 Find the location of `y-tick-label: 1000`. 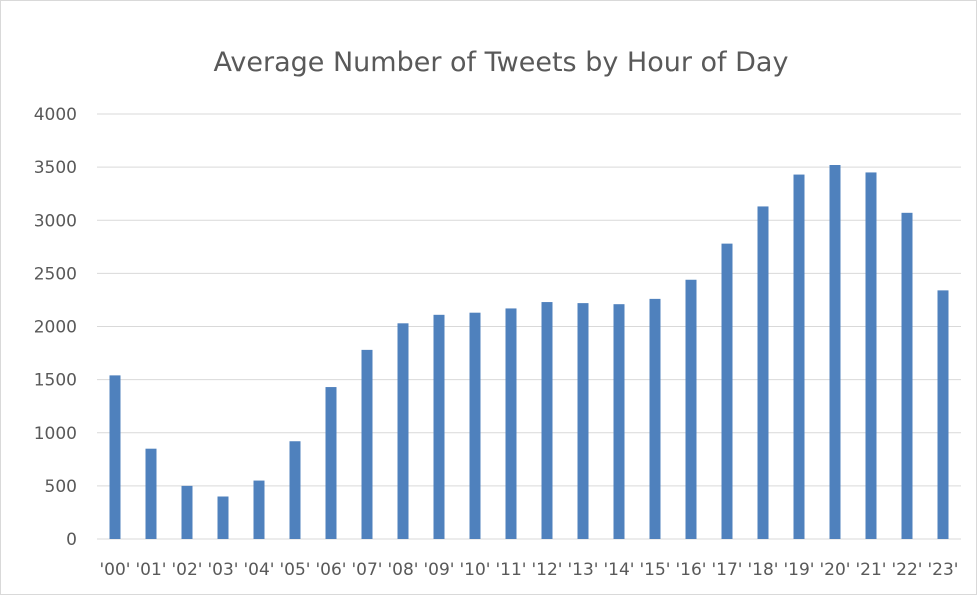

y-tick-label: 1000 is located at coordinates (55, 434).